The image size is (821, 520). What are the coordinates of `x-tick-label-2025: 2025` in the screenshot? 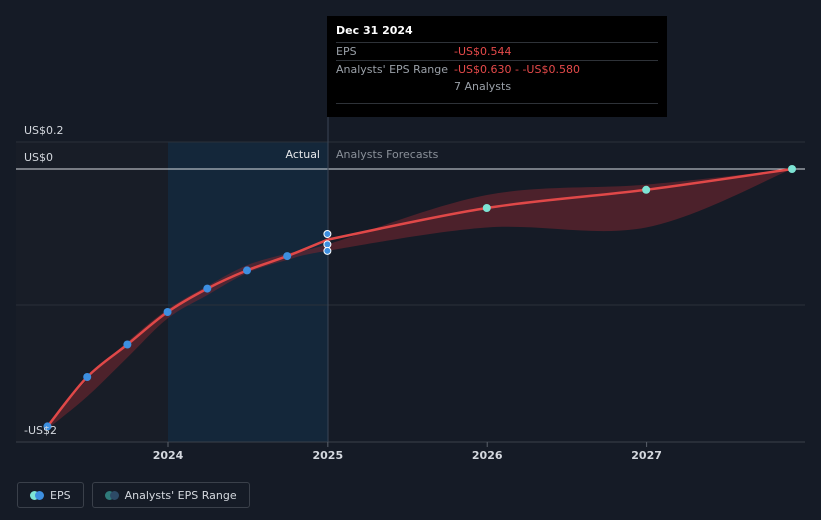 It's located at (328, 455).